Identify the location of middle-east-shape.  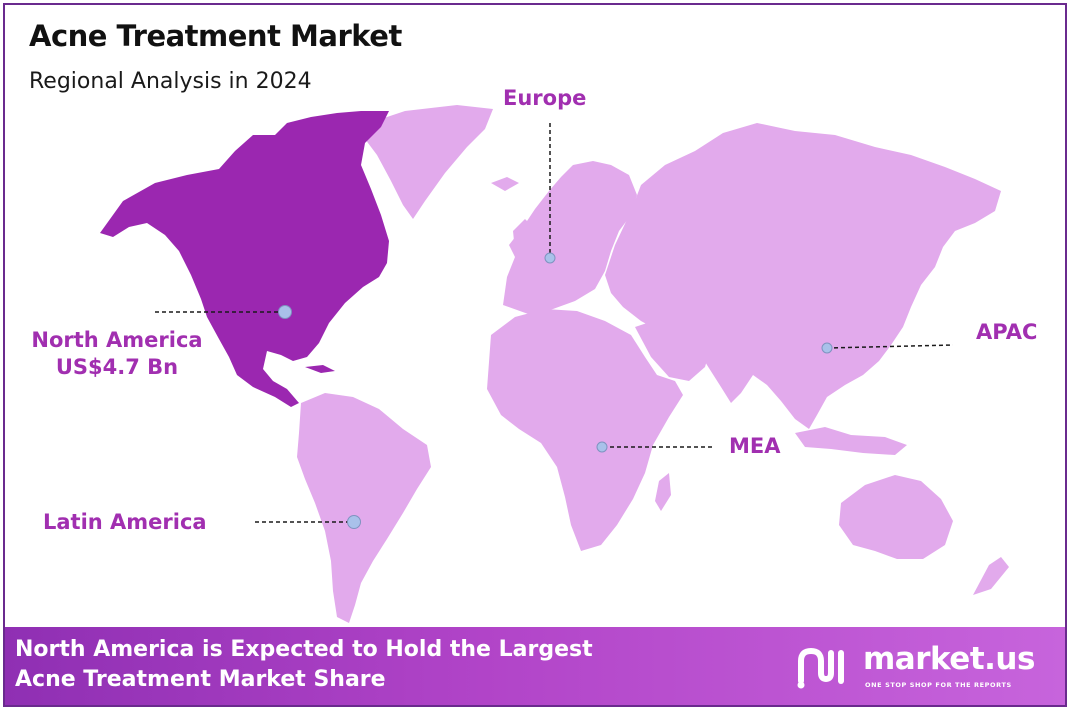
(673, 349).